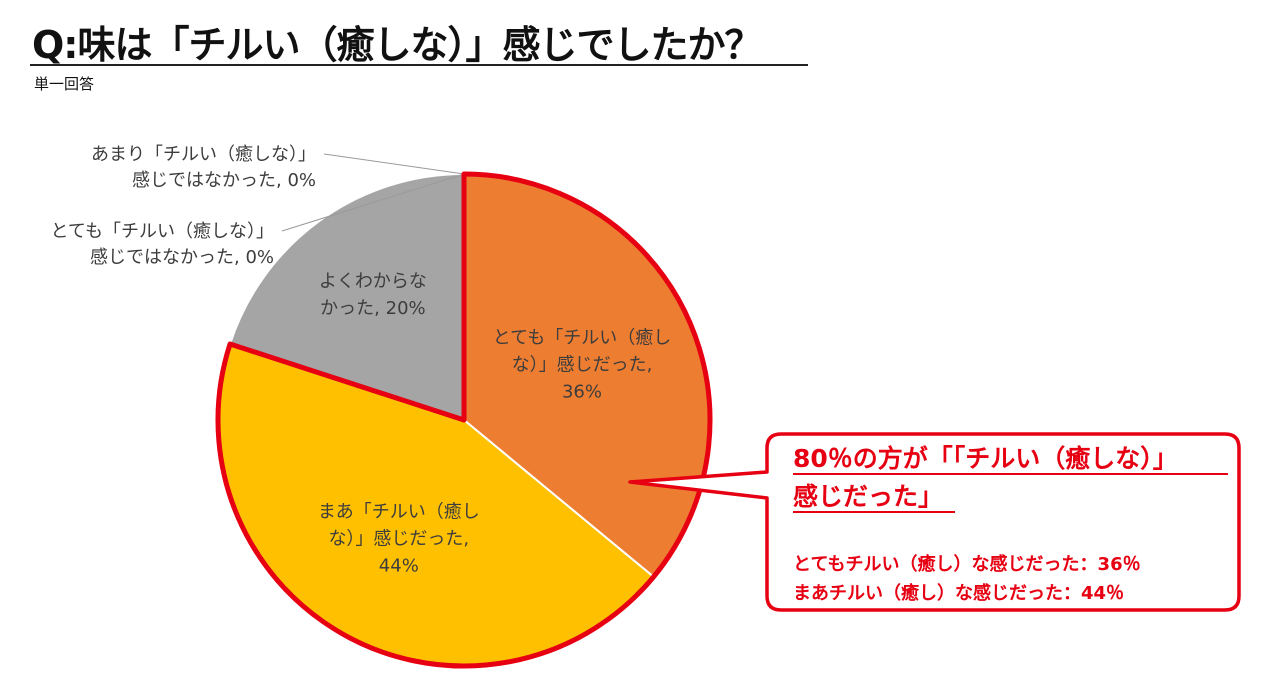 The height and width of the screenshot is (697, 1280). Describe the element at coordinates (182, 257) in the screenshot. I see `slice-label-3-line-1: 感じではなかった, 0%` at that location.